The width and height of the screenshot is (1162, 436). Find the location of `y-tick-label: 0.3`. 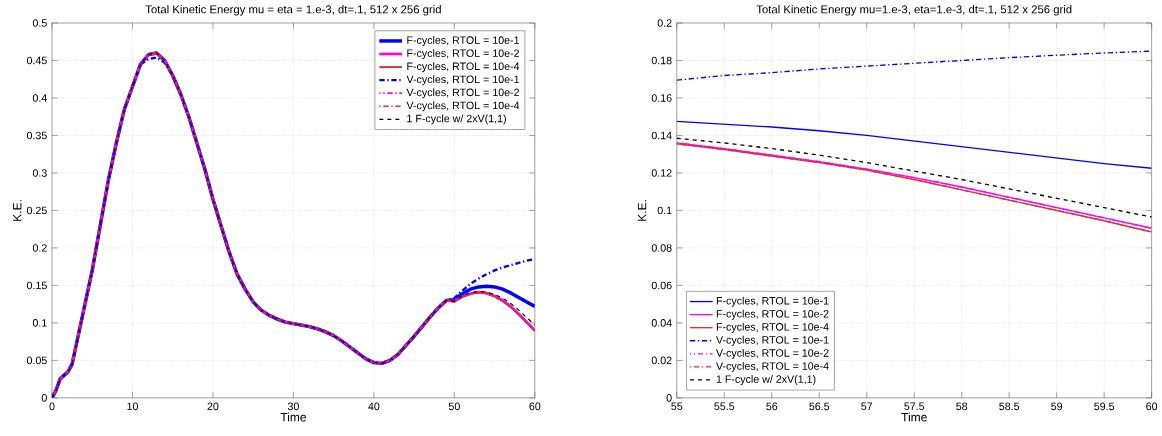

y-tick-label: 0.3 is located at coordinates (39, 173).